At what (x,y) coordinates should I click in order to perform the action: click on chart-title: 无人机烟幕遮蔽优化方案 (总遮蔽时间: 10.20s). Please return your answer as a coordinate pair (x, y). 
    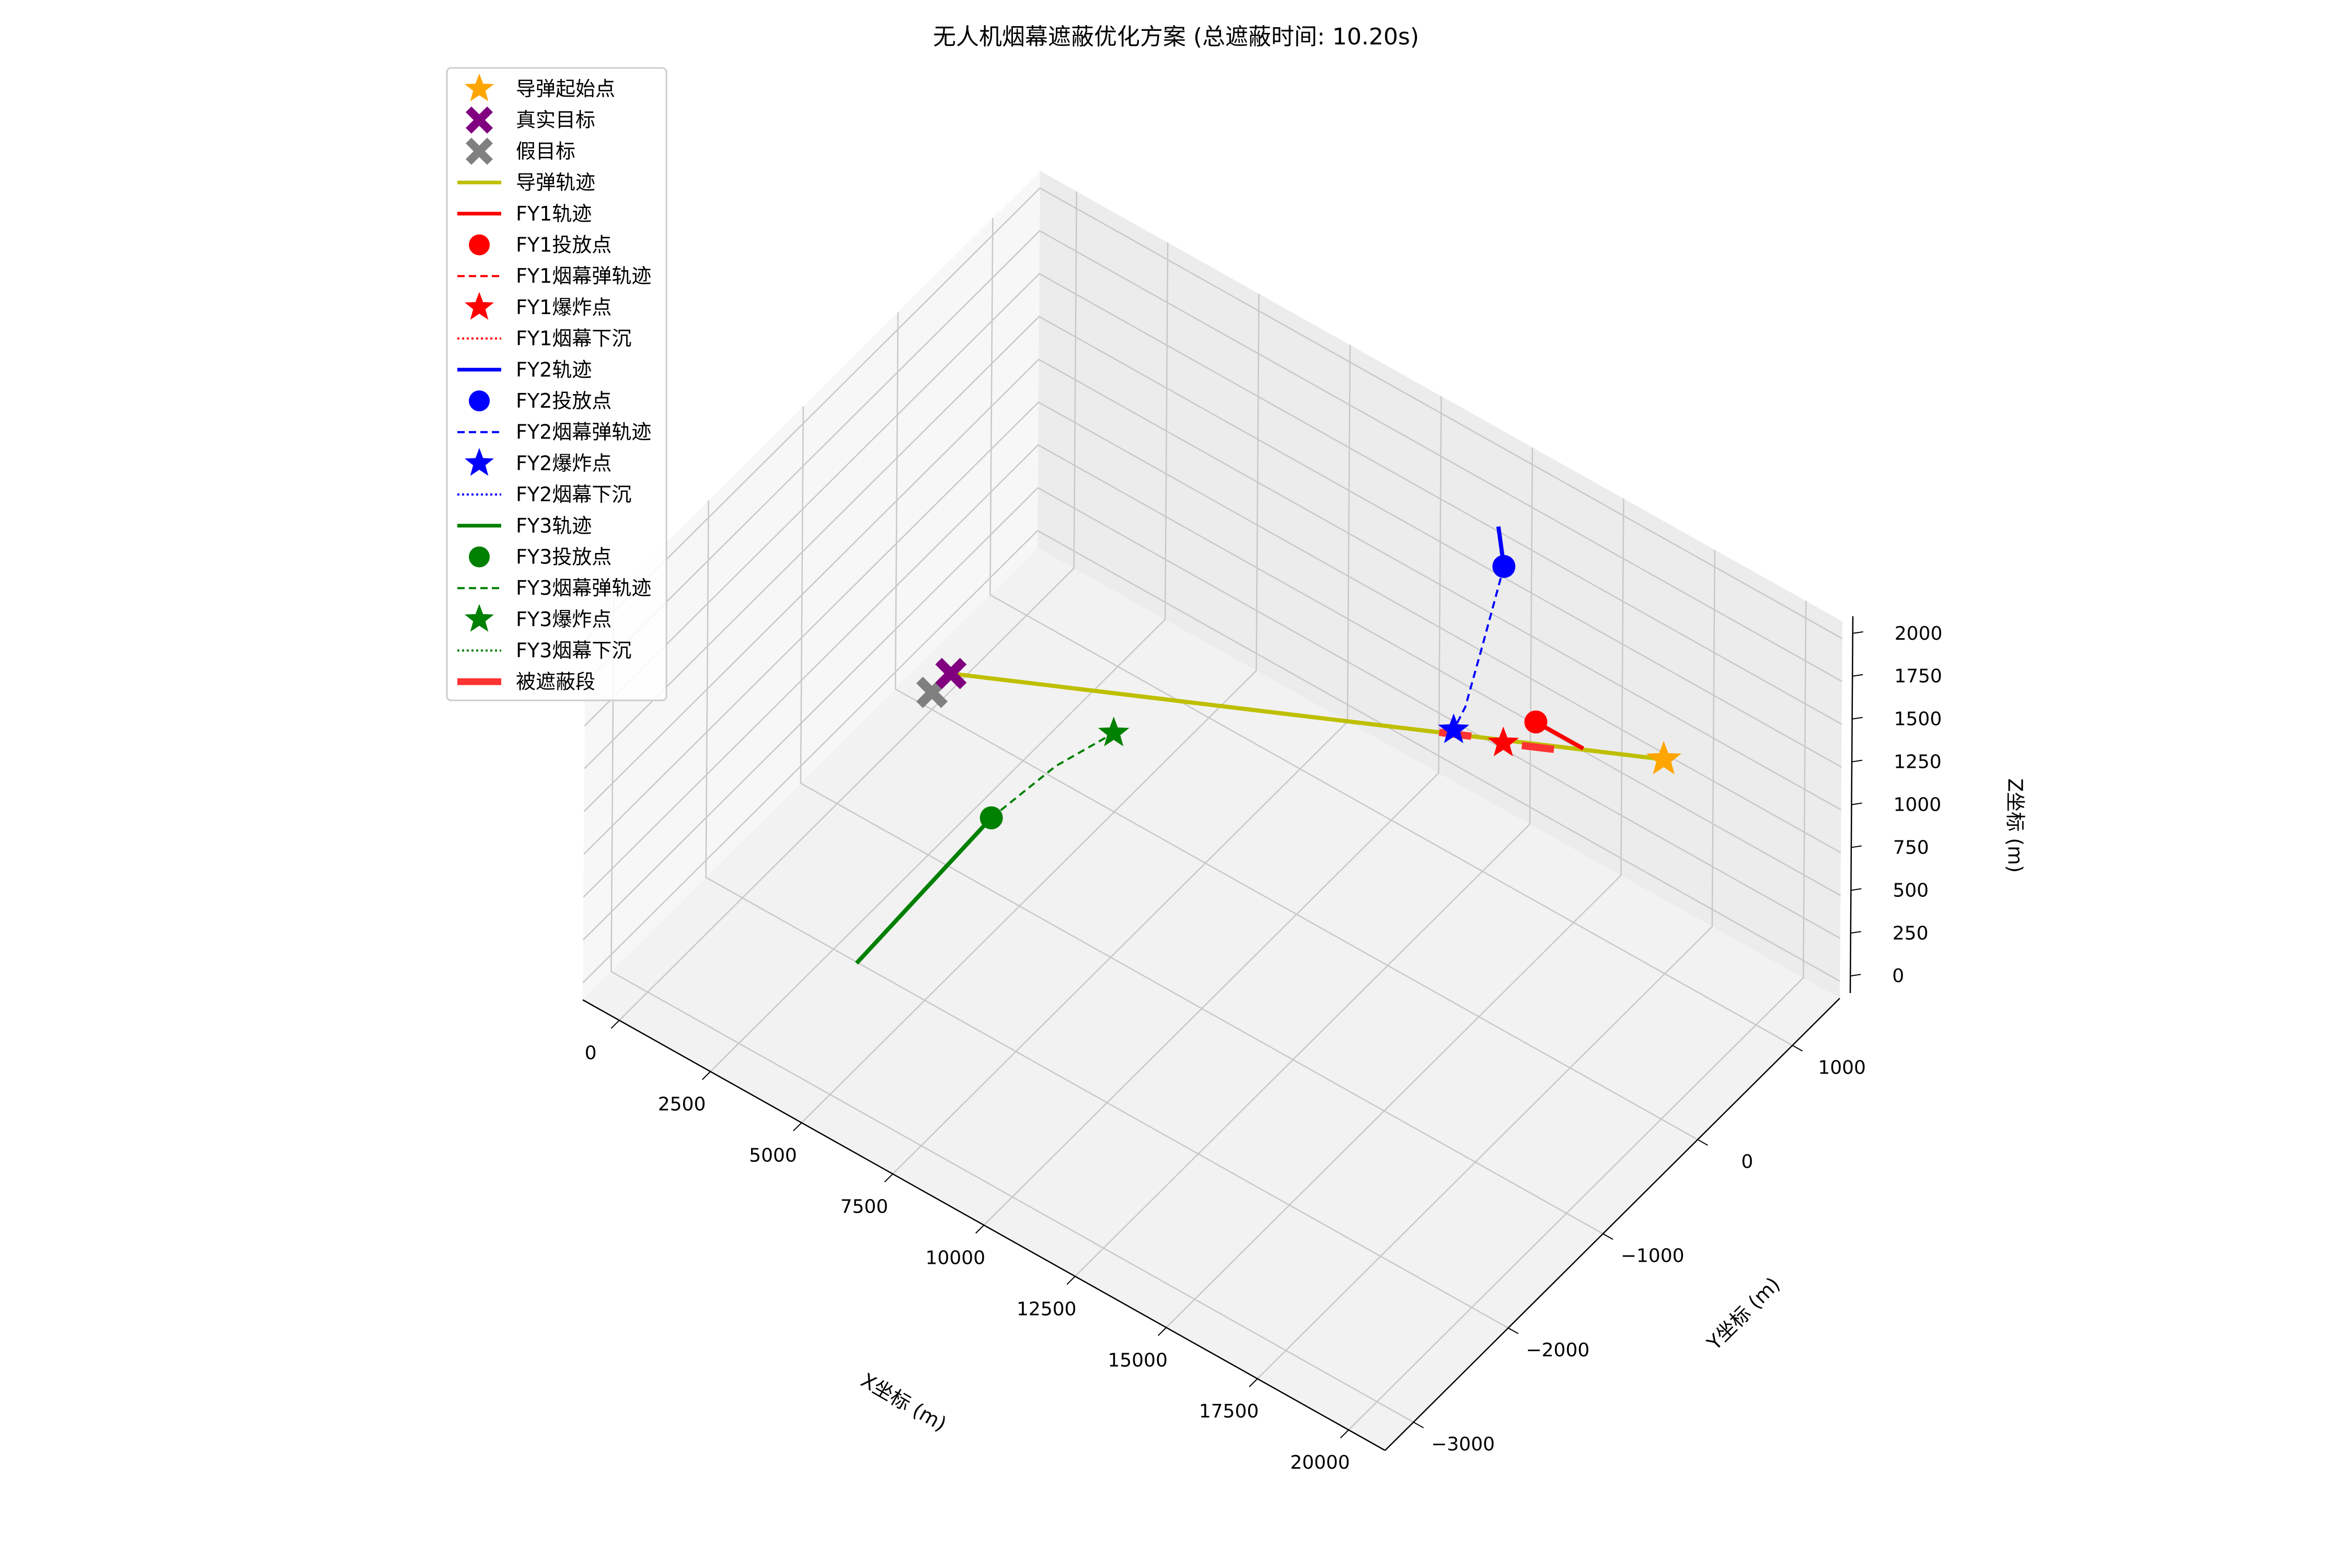
    Looking at the image, I should click on (1176, 37).